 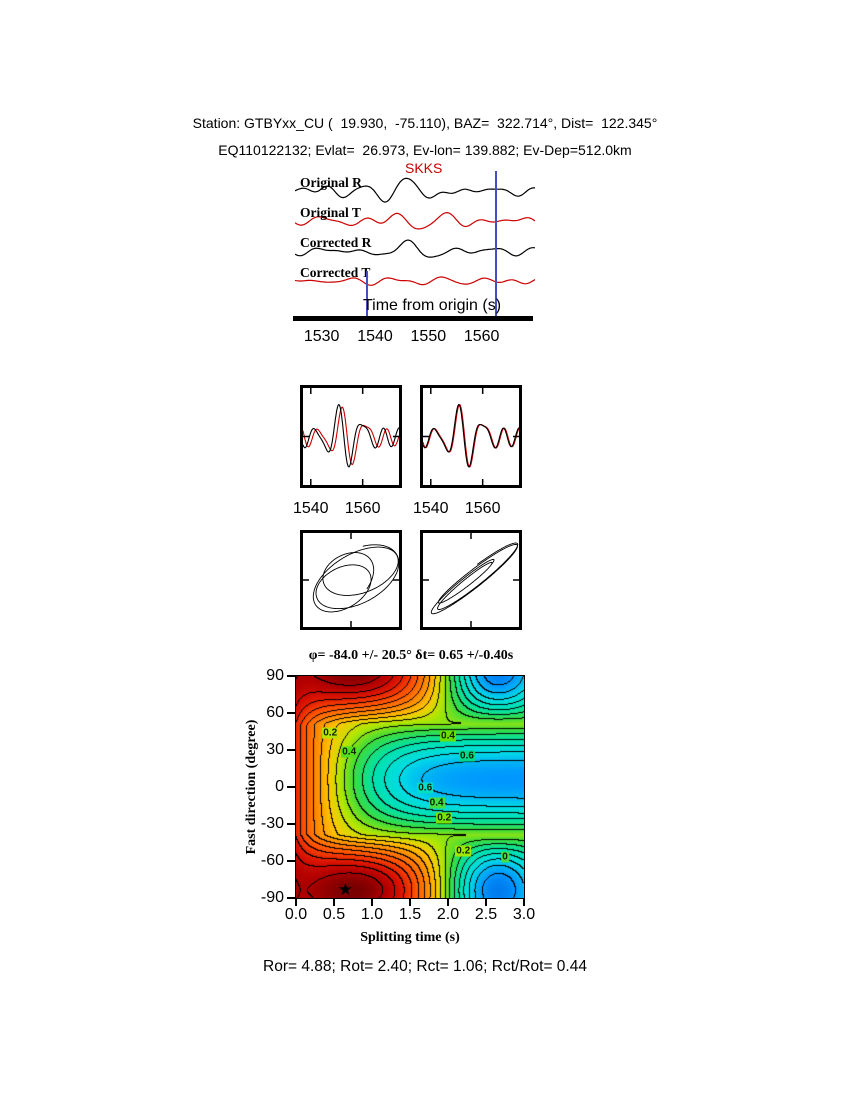 What do you see at coordinates (428, 336) in the screenshot?
I see `time-tick-label: 1550` at bounding box center [428, 336].